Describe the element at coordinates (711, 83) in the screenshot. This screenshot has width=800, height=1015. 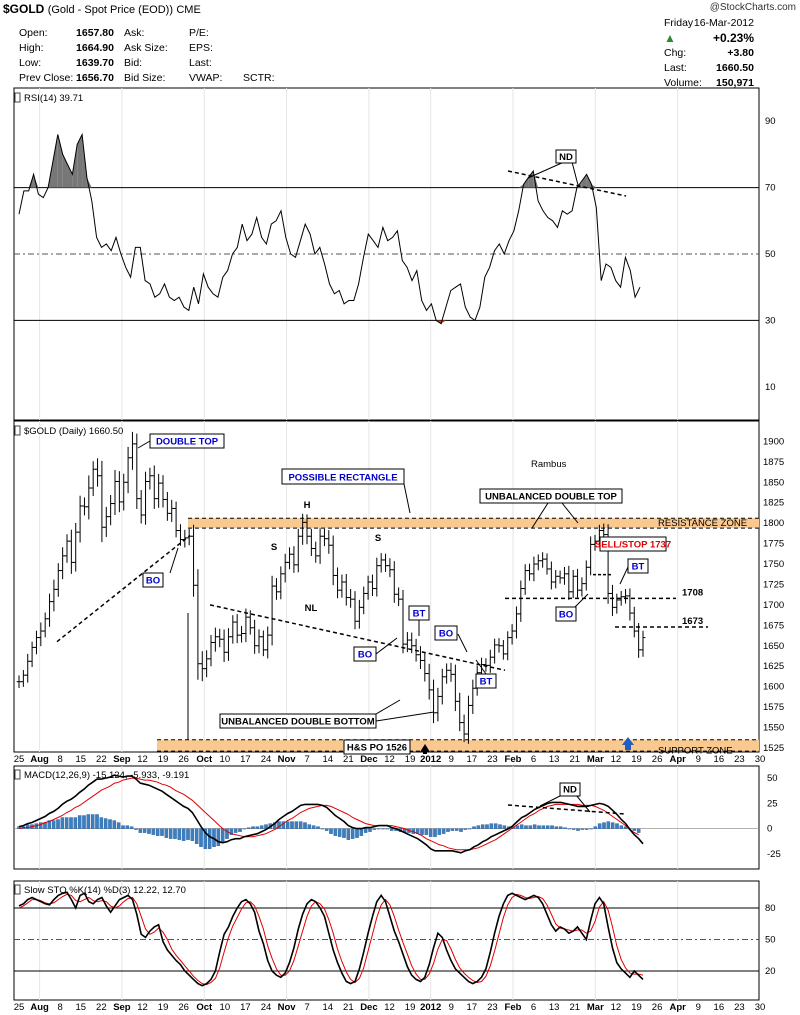
I see `volume-row: Volume: 150,971` at that location.